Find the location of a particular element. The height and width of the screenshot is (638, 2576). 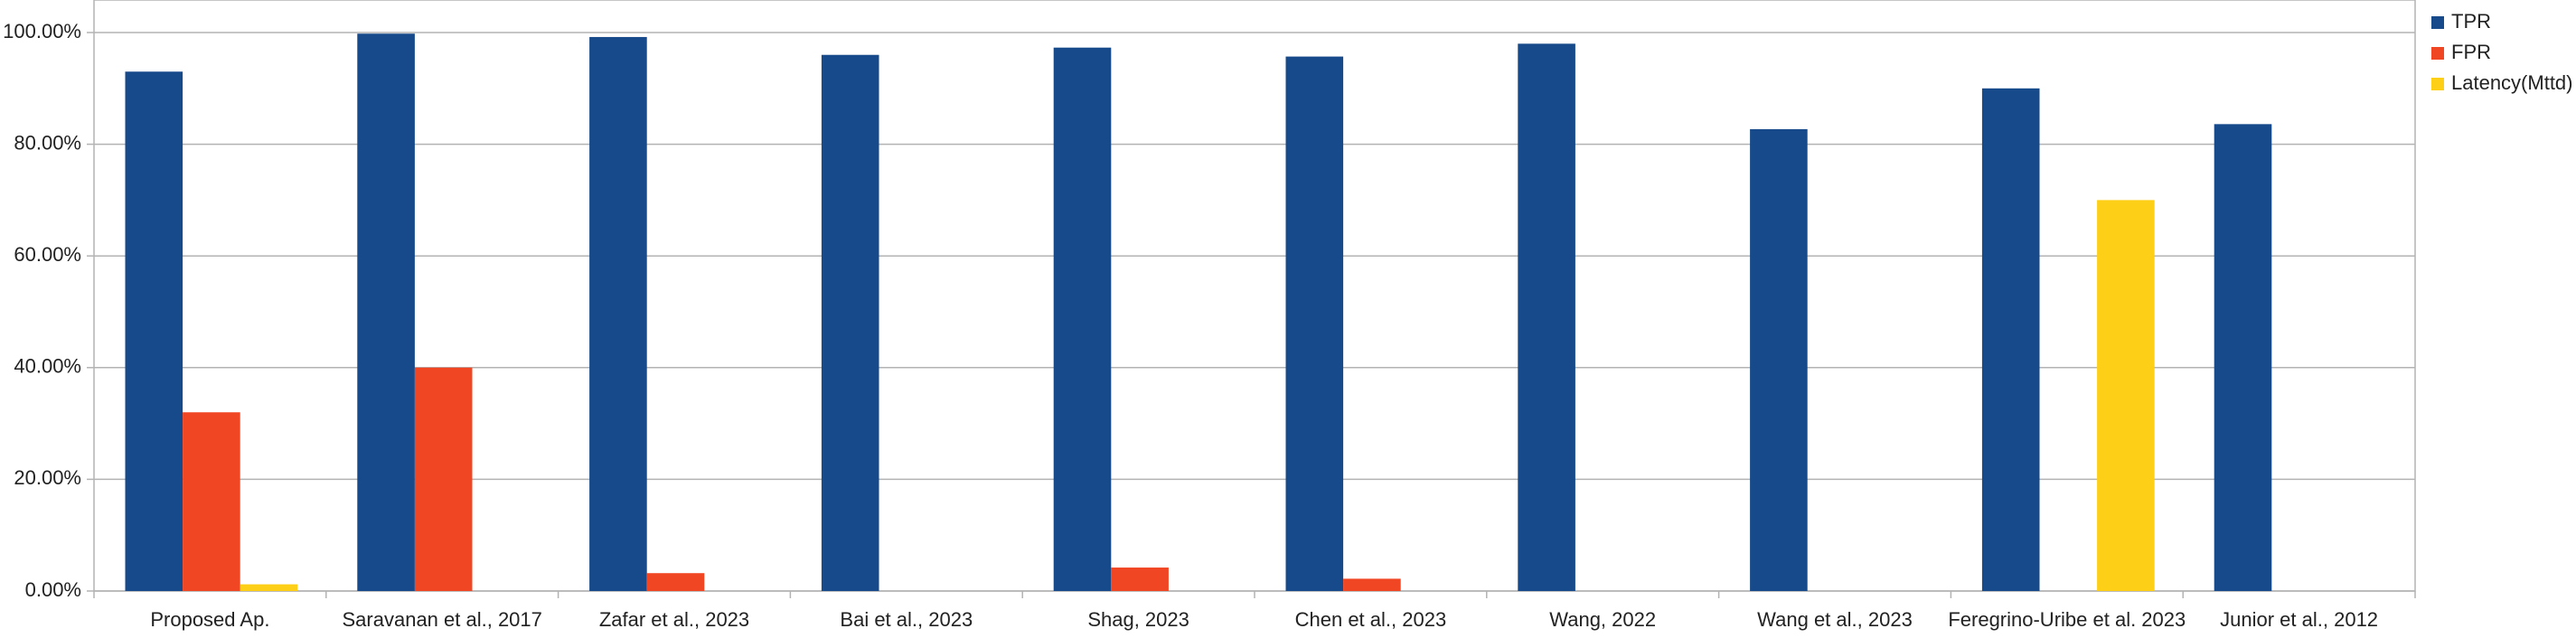

x-tick-label: Bai et al., 2023 is located at coordinates (907, 619).